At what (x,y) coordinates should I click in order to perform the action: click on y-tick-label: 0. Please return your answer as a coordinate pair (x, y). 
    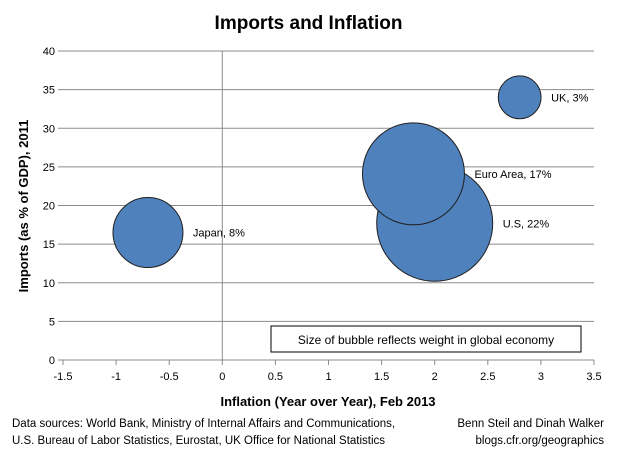
    Looking at the image, I should click on (52, 361).